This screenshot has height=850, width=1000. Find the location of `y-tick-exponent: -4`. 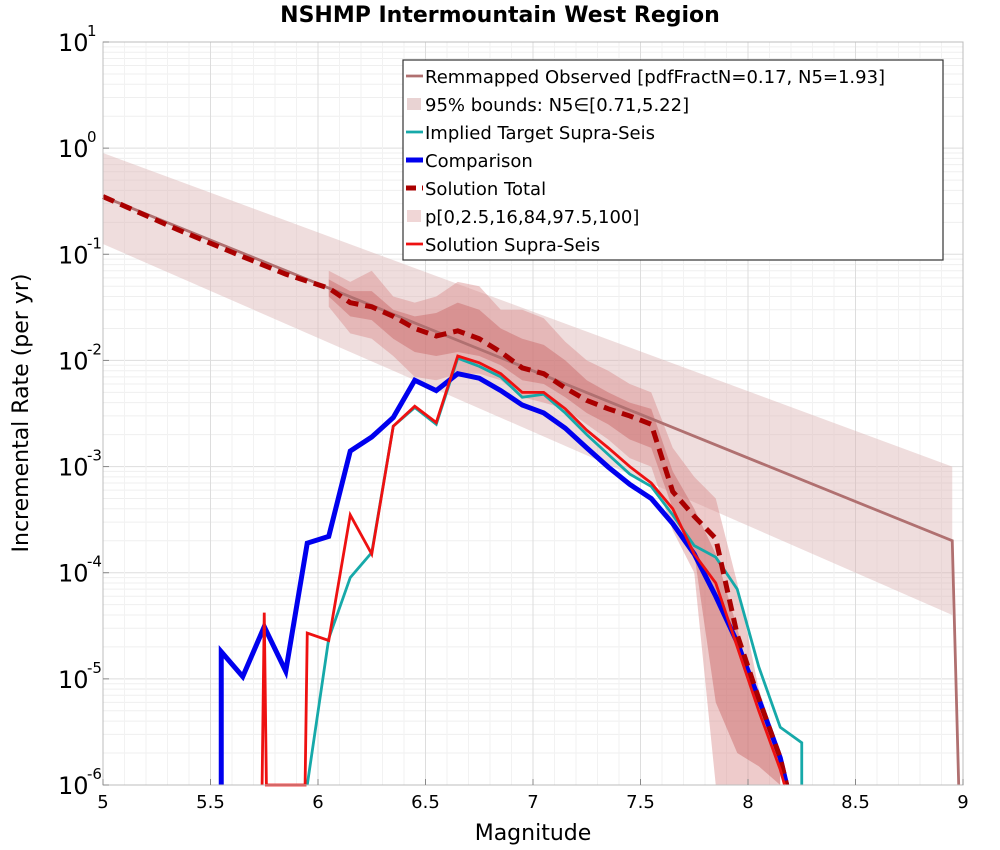

y-tick-exponent: -4 is located at coordinates (94, 562).